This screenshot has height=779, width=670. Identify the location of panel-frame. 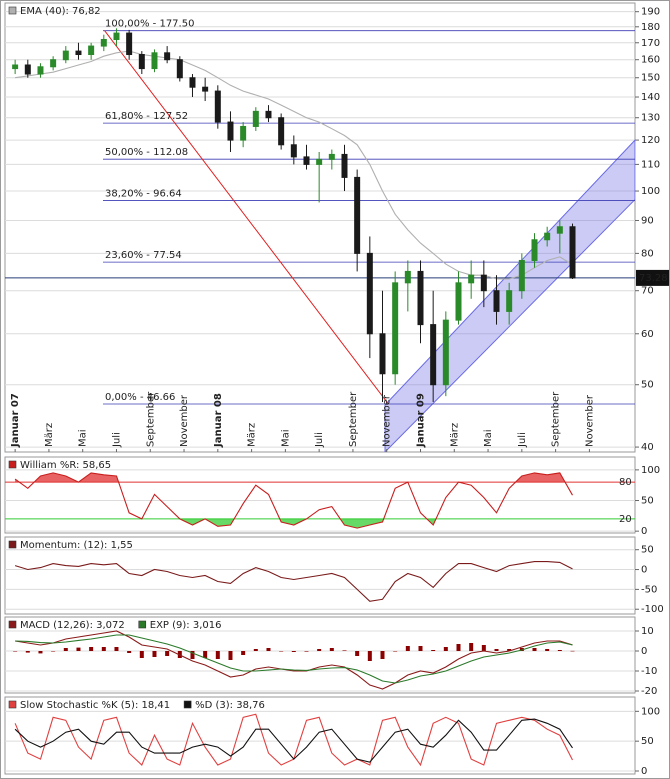
(320, 655).